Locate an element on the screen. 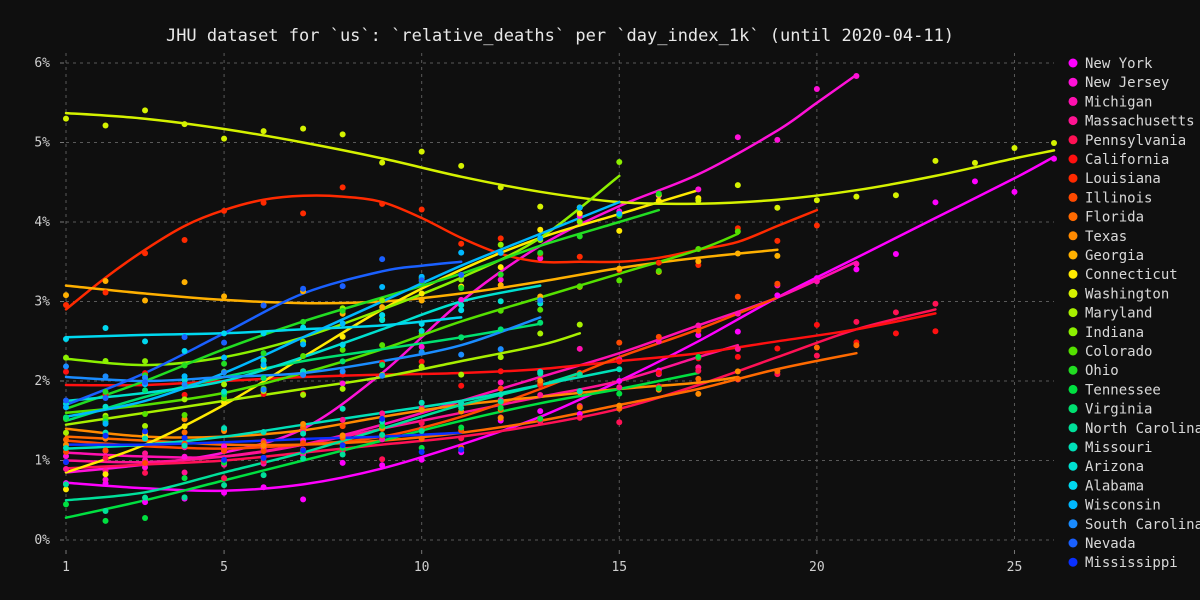  legend-item-california: California is located at coordinates (1118, 160).